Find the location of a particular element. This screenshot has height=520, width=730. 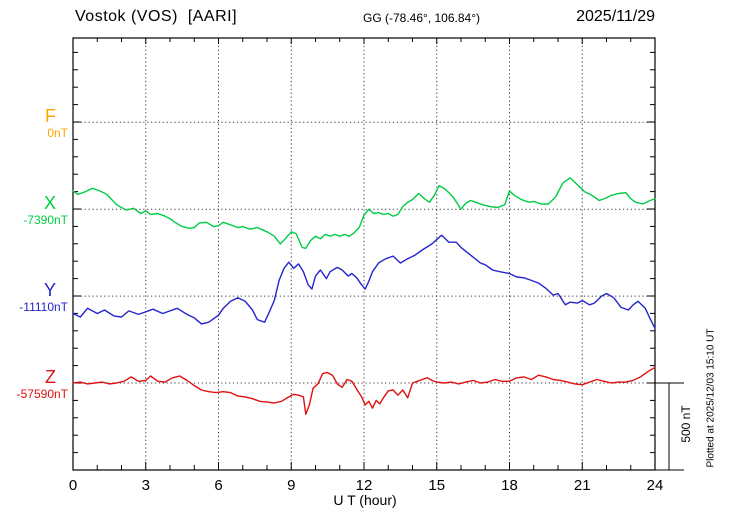

x-tick-label: 0 is located at coordinates (73, 485).